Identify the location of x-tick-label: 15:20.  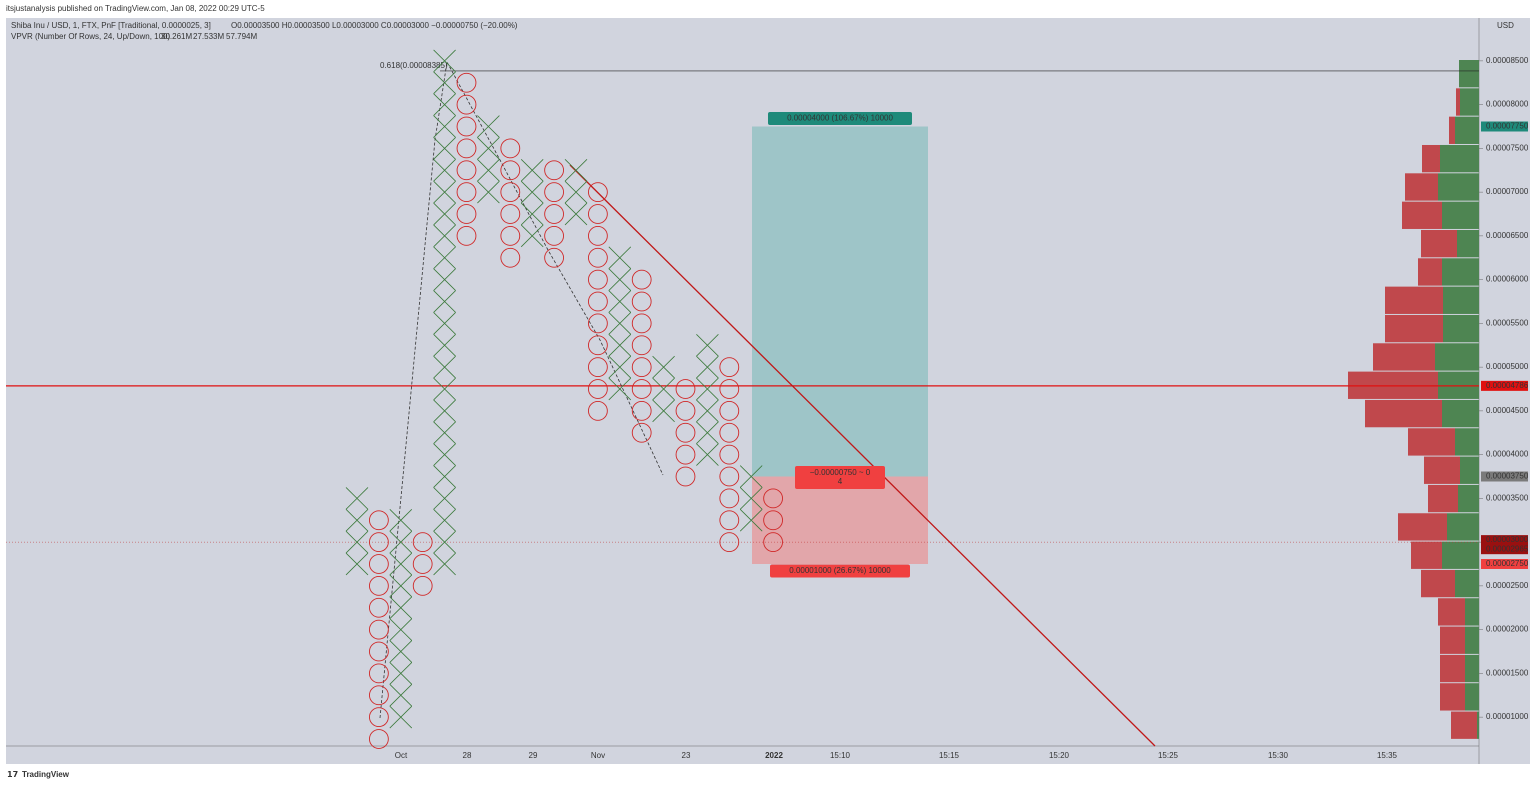
(1059, 755).